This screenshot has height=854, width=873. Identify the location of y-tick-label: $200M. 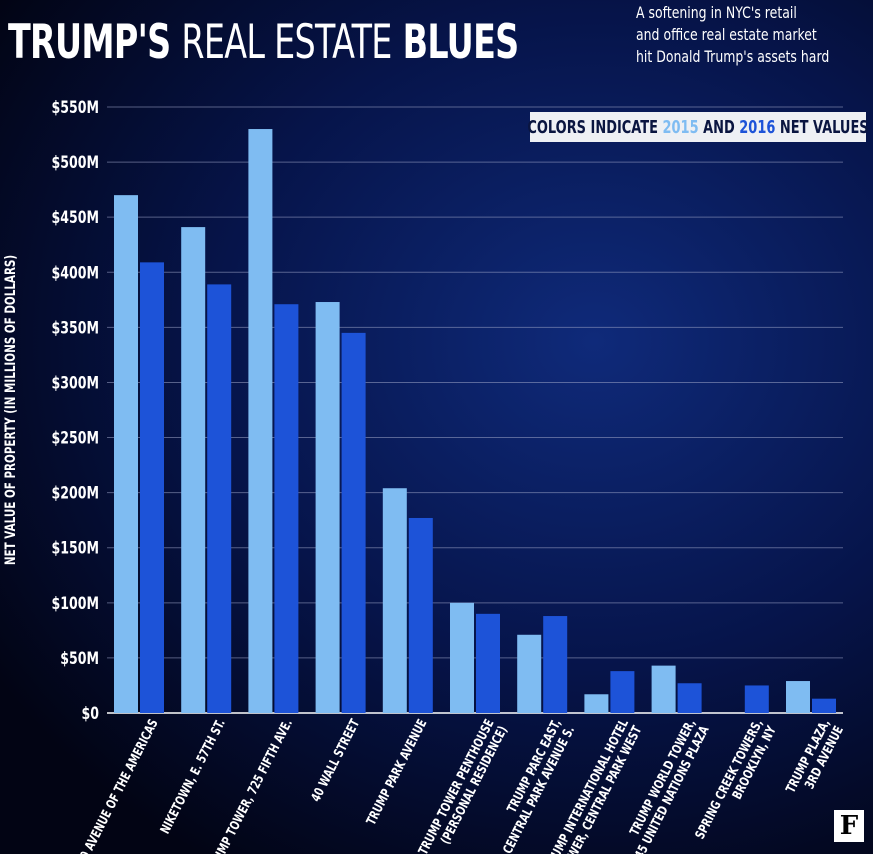
(75, 493).